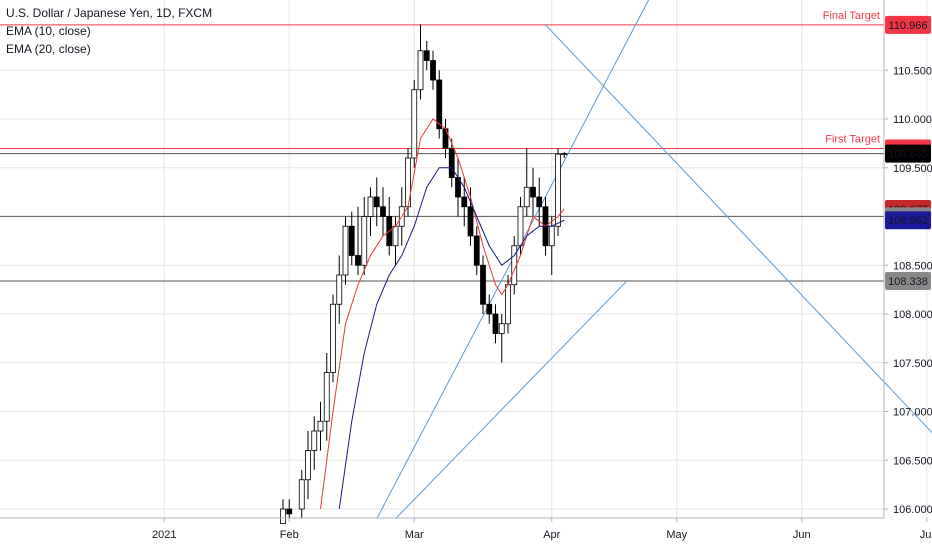 The image size is (932, 550). What do you see at coordinates (912, 413) in the screenshot?
I see `y-tick-label: 107.000` at bounding box center [912, 413].